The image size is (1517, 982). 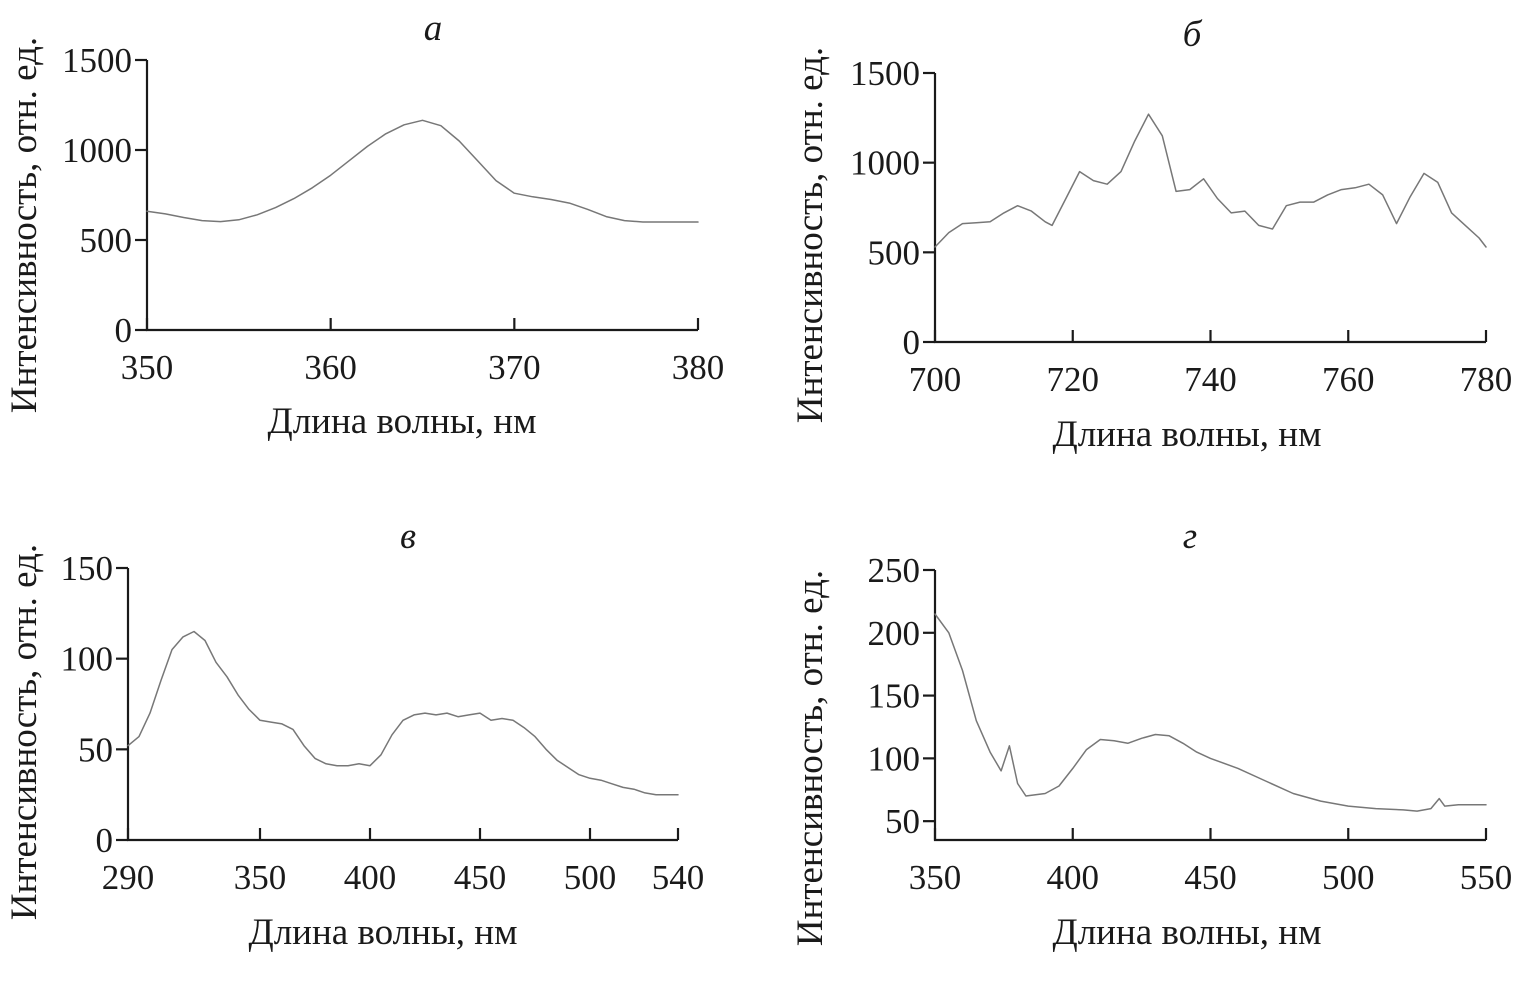 What do you see at coordinates (514, 367) in the screenshot?
I see `panel-a-x-tick-label: 370` at bounding box center [514, 367].